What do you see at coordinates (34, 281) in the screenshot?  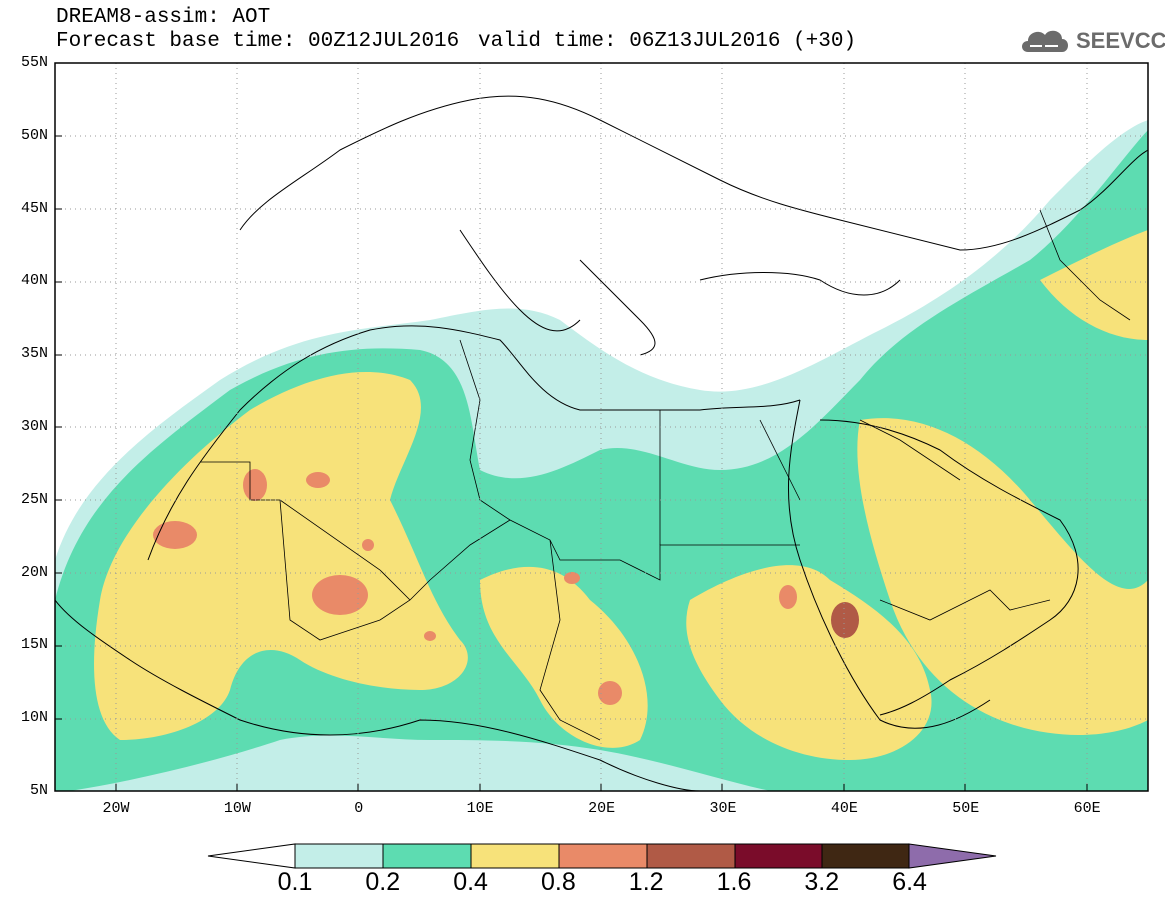 I see `lat-tick-label: 40N` at bounding box center [34, 281].